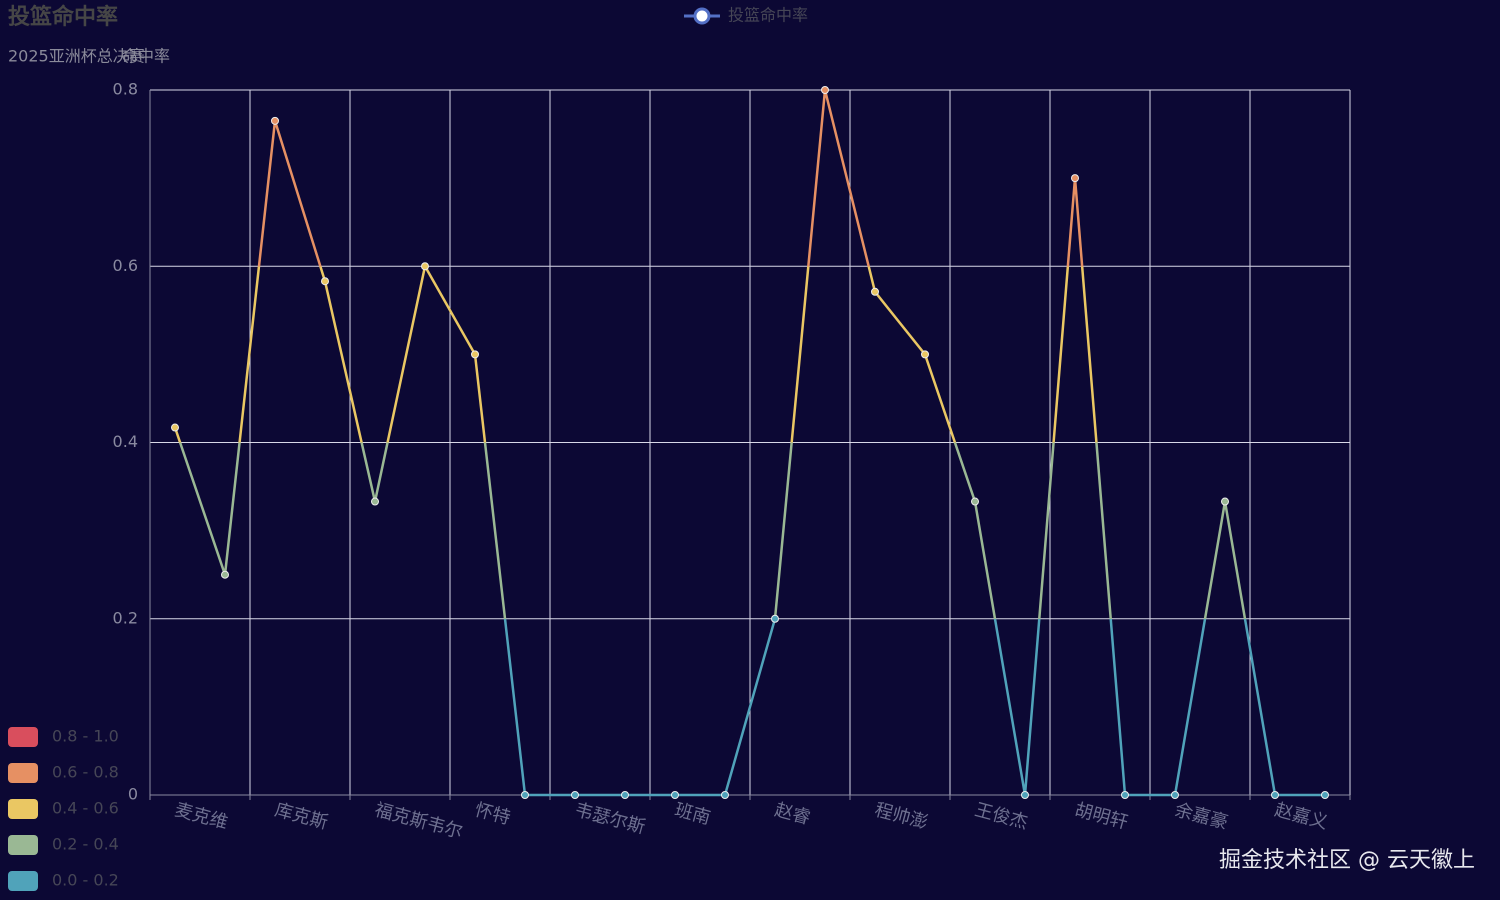 Image resolution: width=1500 pixels, height=900 pixels. What do you see at coordinates (1201, 816) in the screenshot?
I see `x-tick-label: 余嘉豪` at bounding box center [1201, 816].